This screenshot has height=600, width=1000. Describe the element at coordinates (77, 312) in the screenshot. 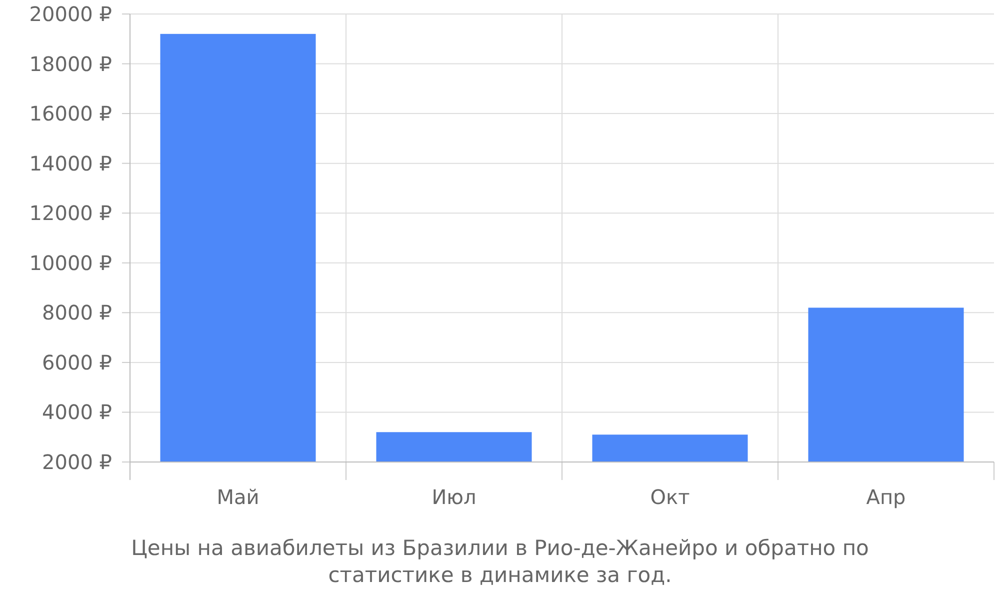

I see `y-tick-label: 8000 ₽` at that location.